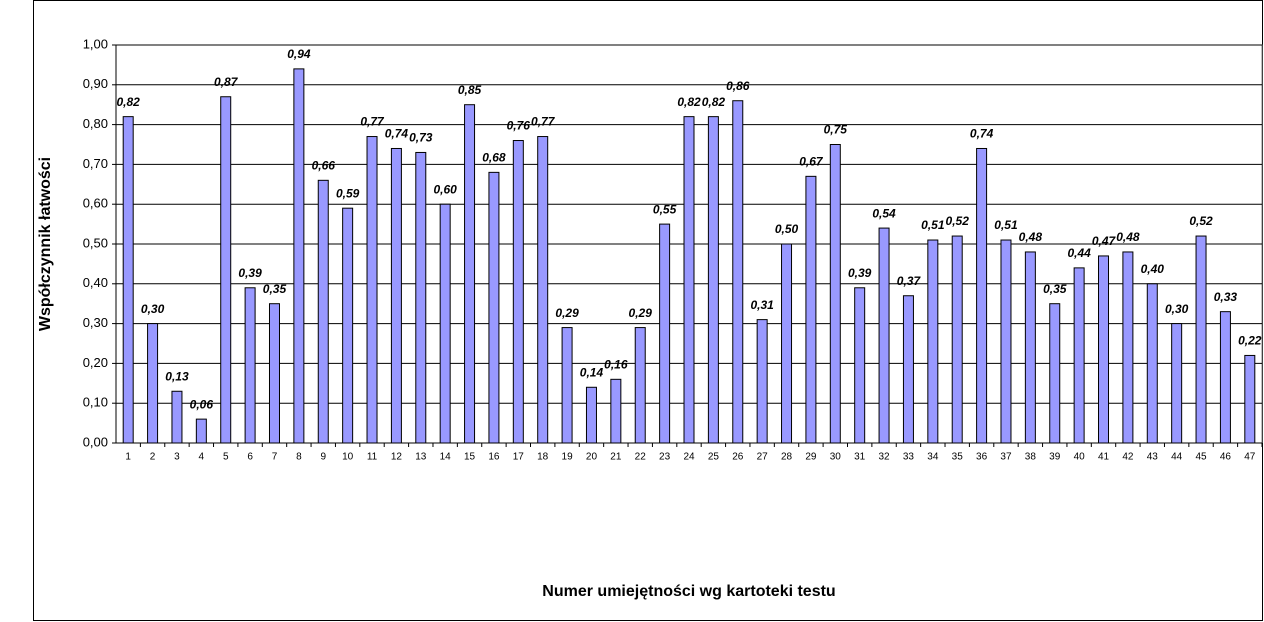 Image resolution: width=1264 pixels, height=622 pixels. What do you see at coordinates (1226, 297) in the screenshot?
I see `data-label: 0,33` at bounding box center [1226, 297].